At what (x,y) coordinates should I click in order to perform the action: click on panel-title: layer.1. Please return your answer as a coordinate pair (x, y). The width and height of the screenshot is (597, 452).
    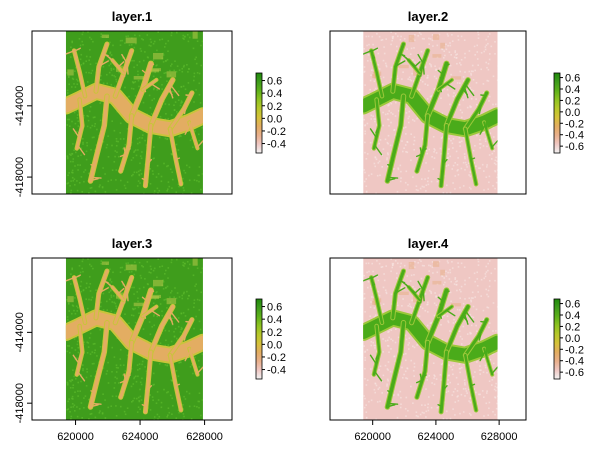
    Looking at the image, I should click on (132, 16).